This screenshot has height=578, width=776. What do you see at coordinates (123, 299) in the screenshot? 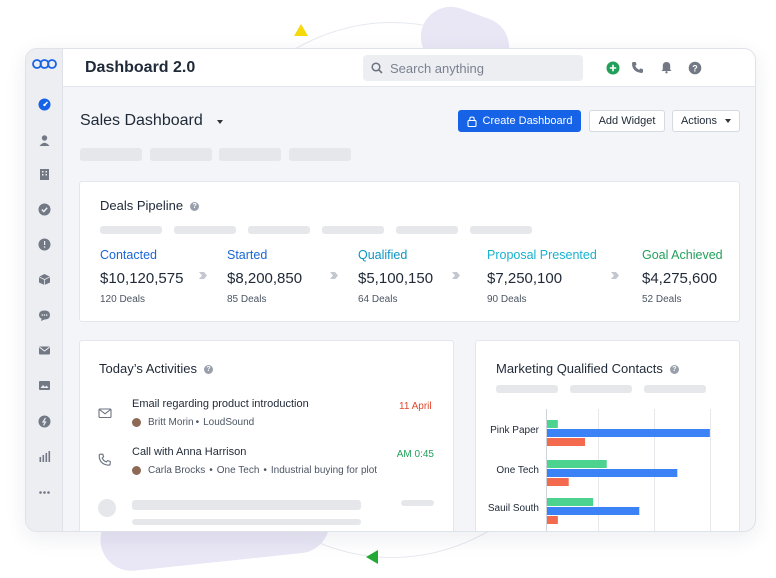
I see `stage-deals: 120 Deals` at bounding box center [123, 299].